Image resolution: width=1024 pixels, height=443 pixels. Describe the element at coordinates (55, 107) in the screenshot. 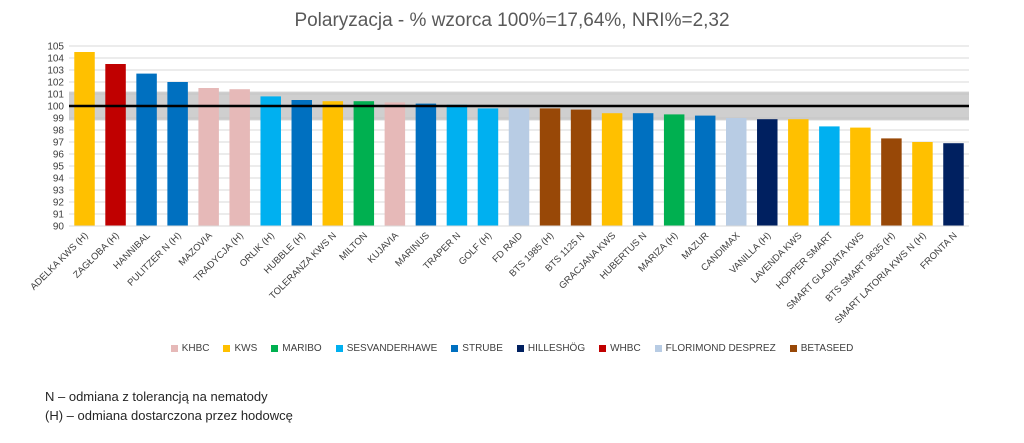

I see `y-tick-label: 100` at that location.